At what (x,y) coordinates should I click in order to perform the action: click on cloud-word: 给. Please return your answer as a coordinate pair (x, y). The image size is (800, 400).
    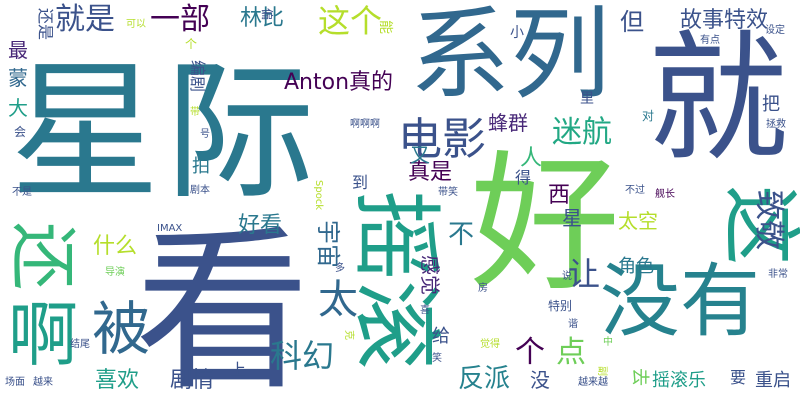
    Looking at the image, I should click on (441, 336).